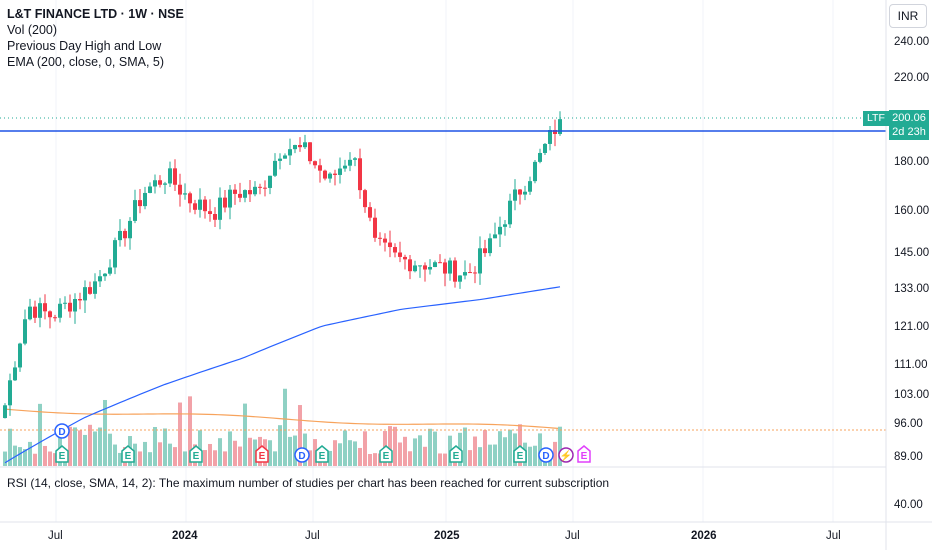 This screenshot has width=932, height=550. I want to click on legend-volume: Vol (200), so click(32, 30).